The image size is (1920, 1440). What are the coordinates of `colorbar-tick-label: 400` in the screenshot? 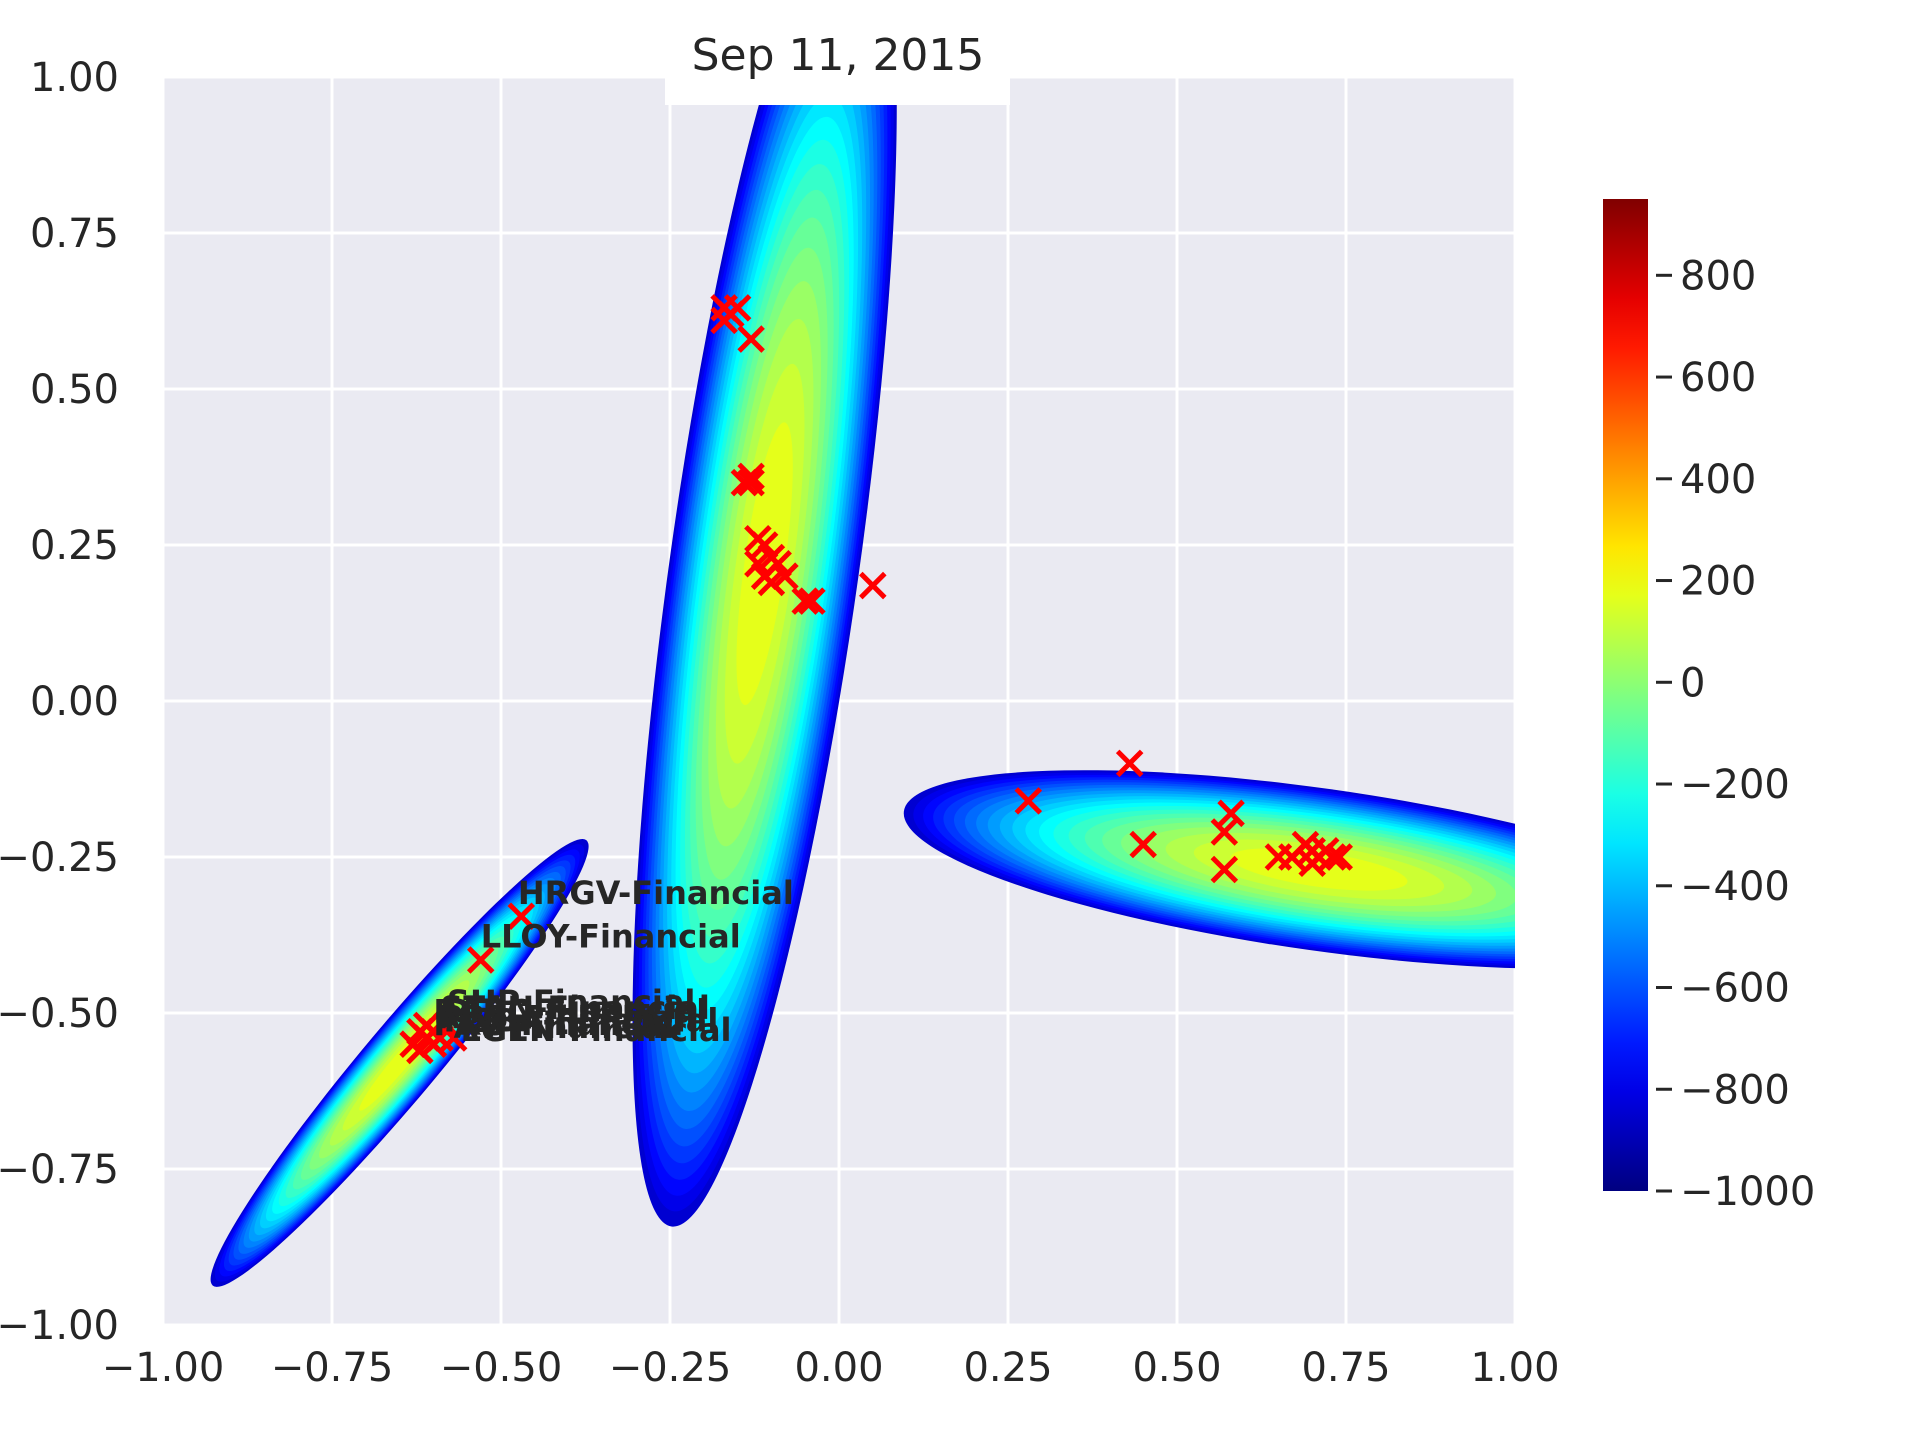 It's located at (1718, 480).